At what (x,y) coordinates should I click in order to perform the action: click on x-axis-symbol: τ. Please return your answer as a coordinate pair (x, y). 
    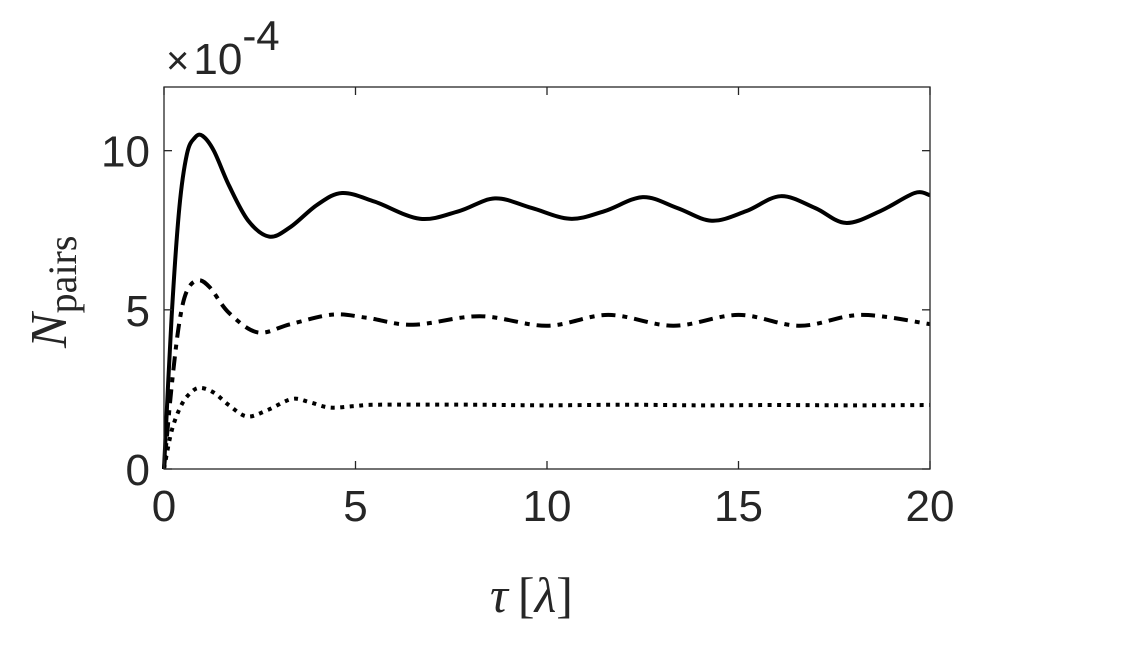
    Looking at the image, I should click on (500, 595).